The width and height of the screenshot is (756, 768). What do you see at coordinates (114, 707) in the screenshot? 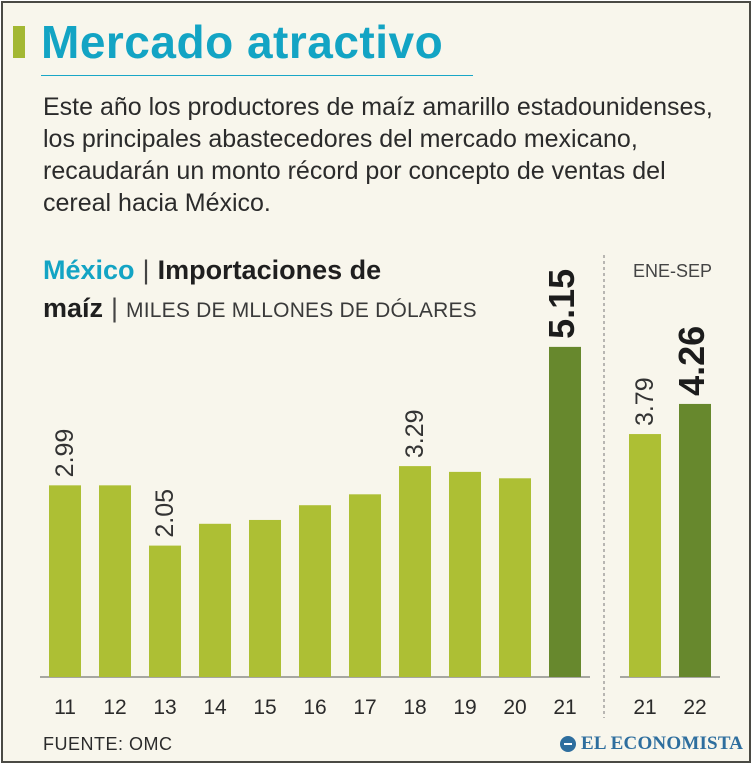
I see `x-tick-label: 12` at bounding box center [114, 707].